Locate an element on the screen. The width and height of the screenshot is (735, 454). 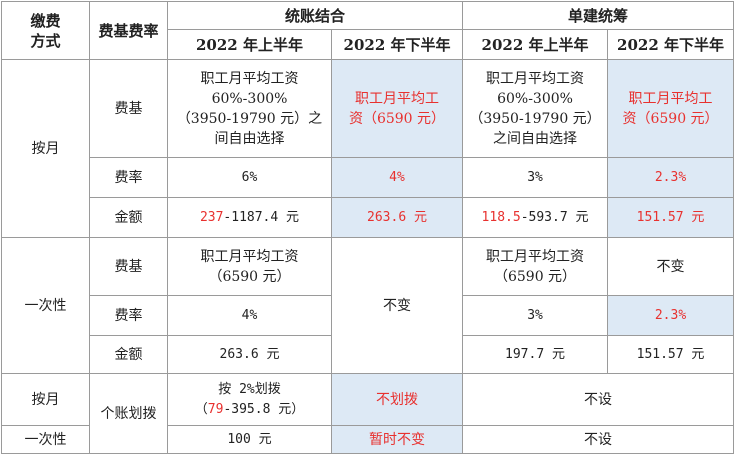
cell-monthly-rate-single-h1: 3% is located at coordinates (535, 177).